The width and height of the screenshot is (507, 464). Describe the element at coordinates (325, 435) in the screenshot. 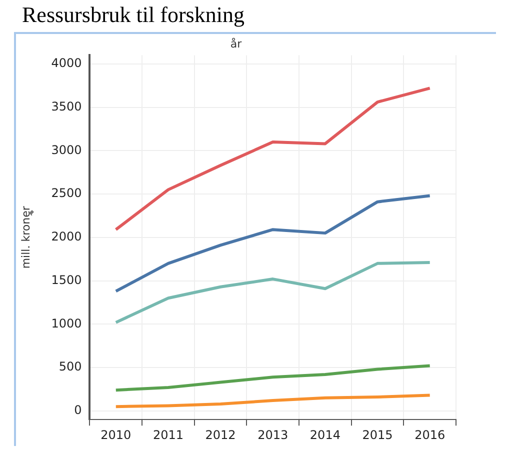

I see `x-tick-label: 2014` at that location.